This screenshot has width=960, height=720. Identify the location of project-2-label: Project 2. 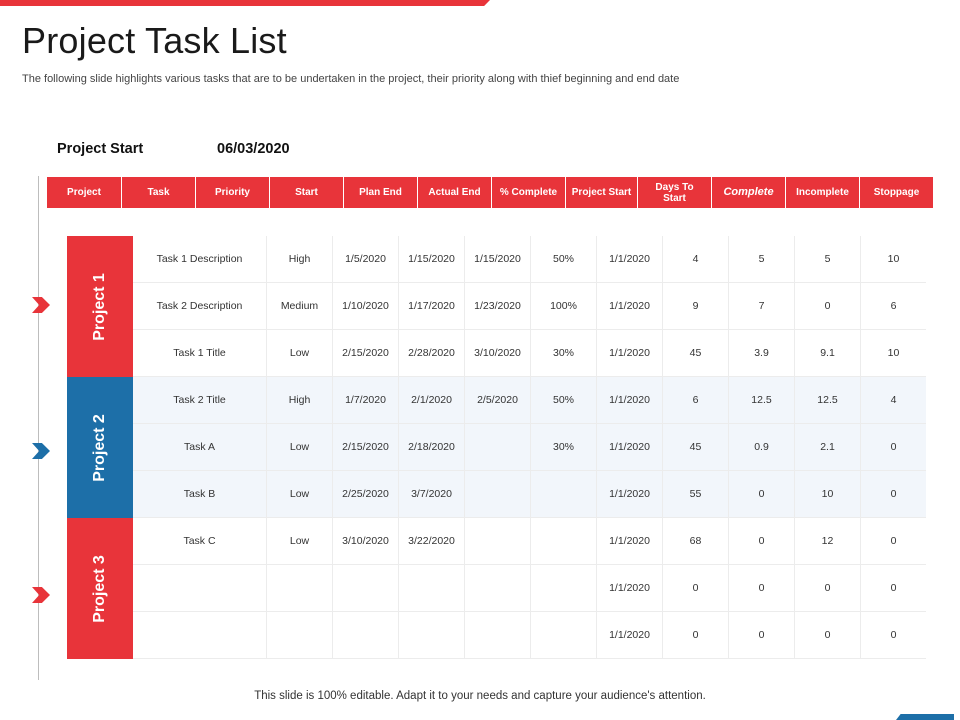
(100, 447).